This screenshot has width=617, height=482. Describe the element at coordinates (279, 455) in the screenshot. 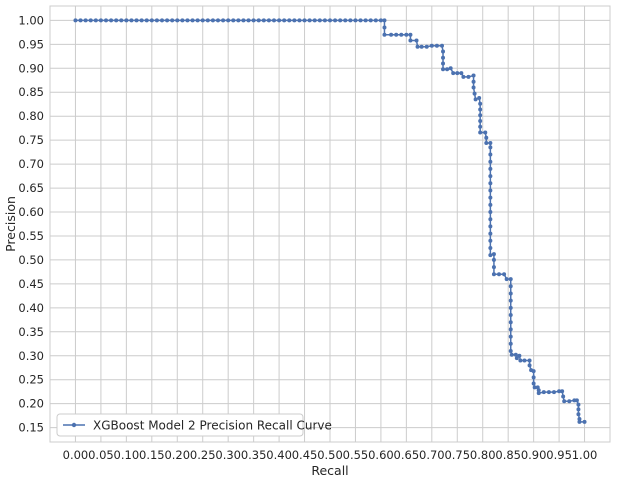

I see `x-tick-label: 0.40` at that location.